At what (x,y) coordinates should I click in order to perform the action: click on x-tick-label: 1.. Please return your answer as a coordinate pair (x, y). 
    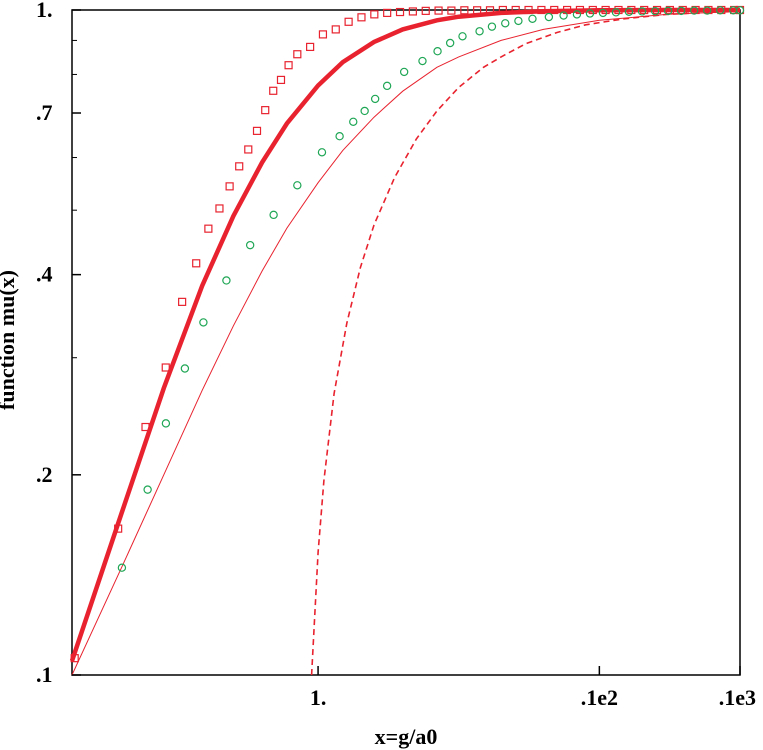
    Looking at the image, I should click on (318, 697).